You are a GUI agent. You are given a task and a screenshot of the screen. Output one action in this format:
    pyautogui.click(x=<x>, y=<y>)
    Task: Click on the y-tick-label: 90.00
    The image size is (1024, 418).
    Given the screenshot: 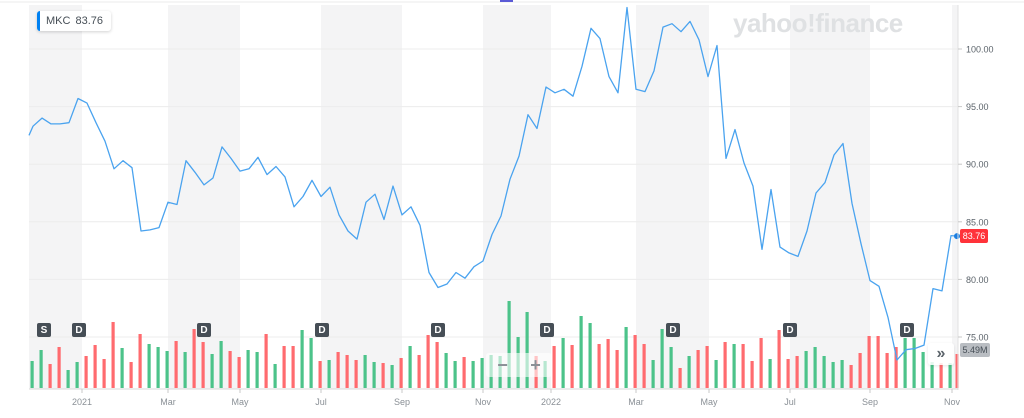 What is the action you would take?
    pyautogui.click(x=977, y=165)
    